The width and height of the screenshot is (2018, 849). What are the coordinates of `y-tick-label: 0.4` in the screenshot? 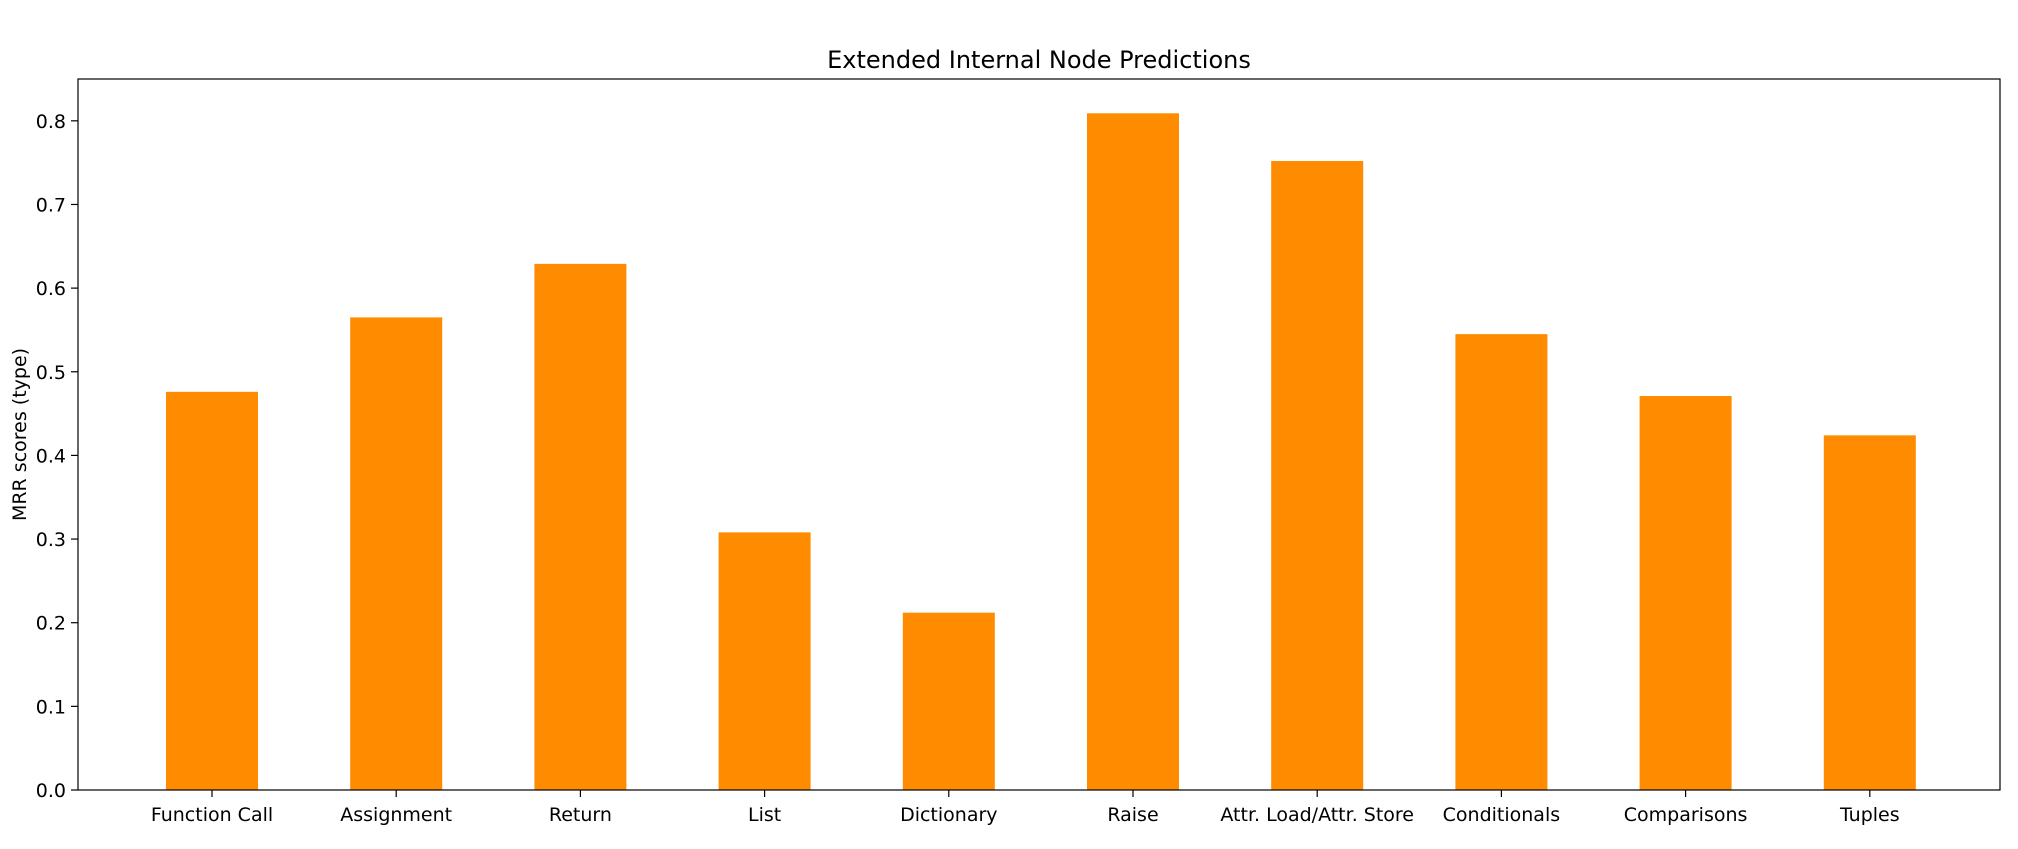 It's located at (51, 456).